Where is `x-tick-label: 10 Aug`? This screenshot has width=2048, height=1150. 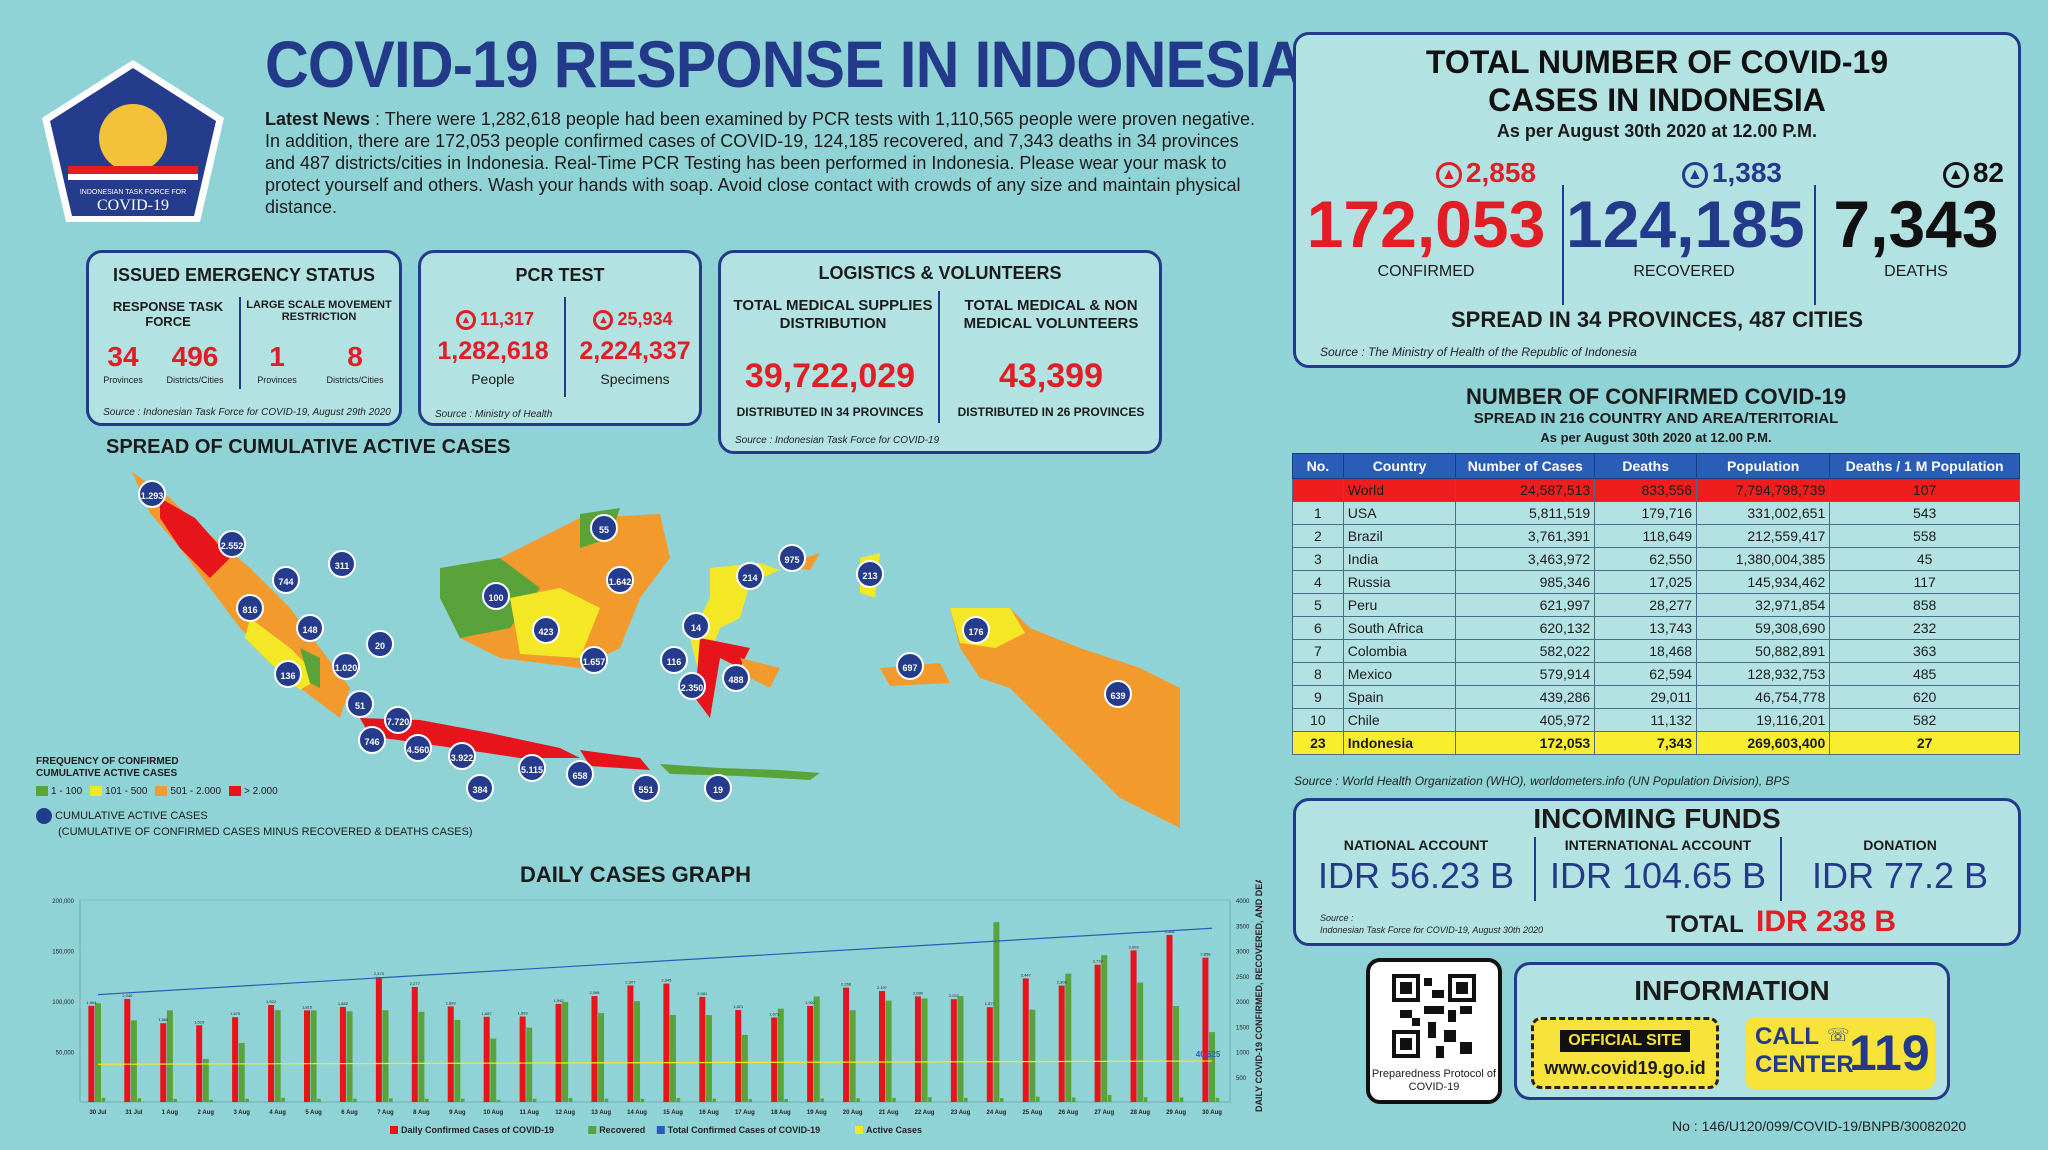
x-tick-label: 10 Aug is located at coordinates (493, 1113).